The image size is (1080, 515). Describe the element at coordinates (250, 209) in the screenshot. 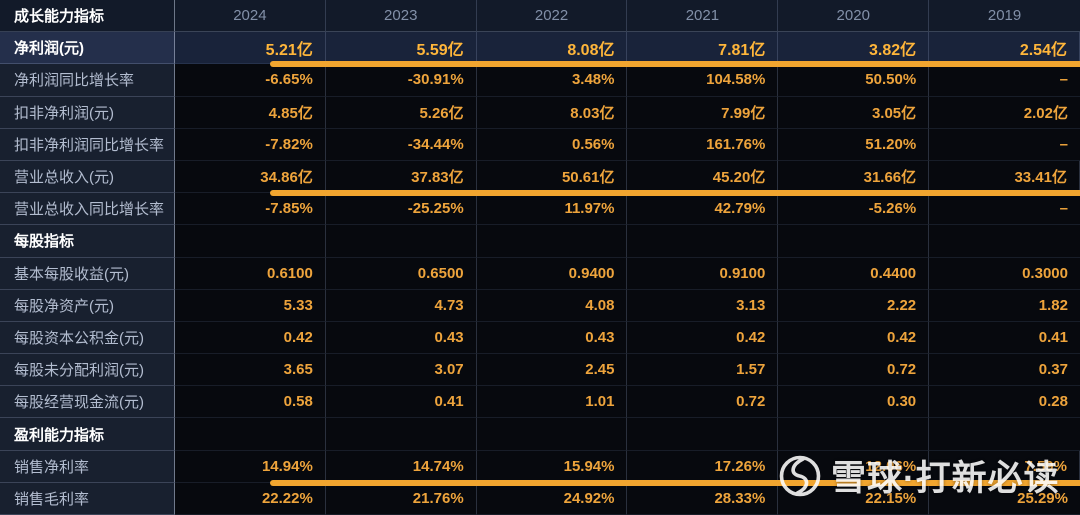

I see `value-cell: -7.85%` at that location.